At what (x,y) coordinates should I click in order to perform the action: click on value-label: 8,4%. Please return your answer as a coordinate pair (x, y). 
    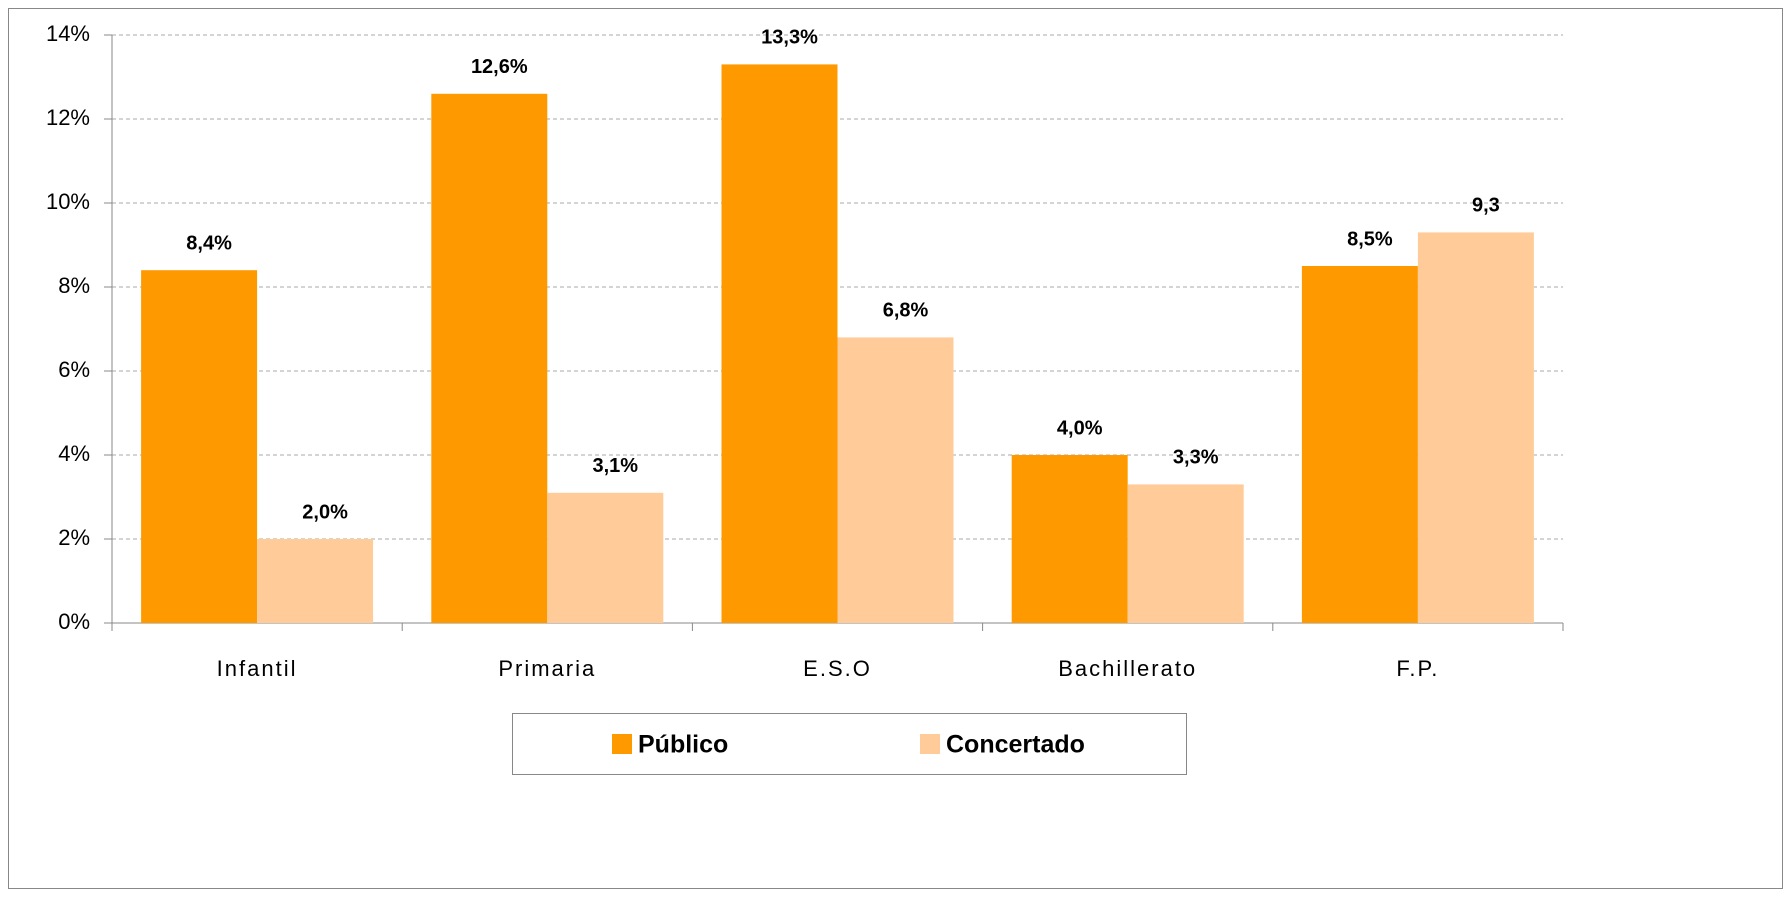
    Looking at the image, I should click on (209, 243).